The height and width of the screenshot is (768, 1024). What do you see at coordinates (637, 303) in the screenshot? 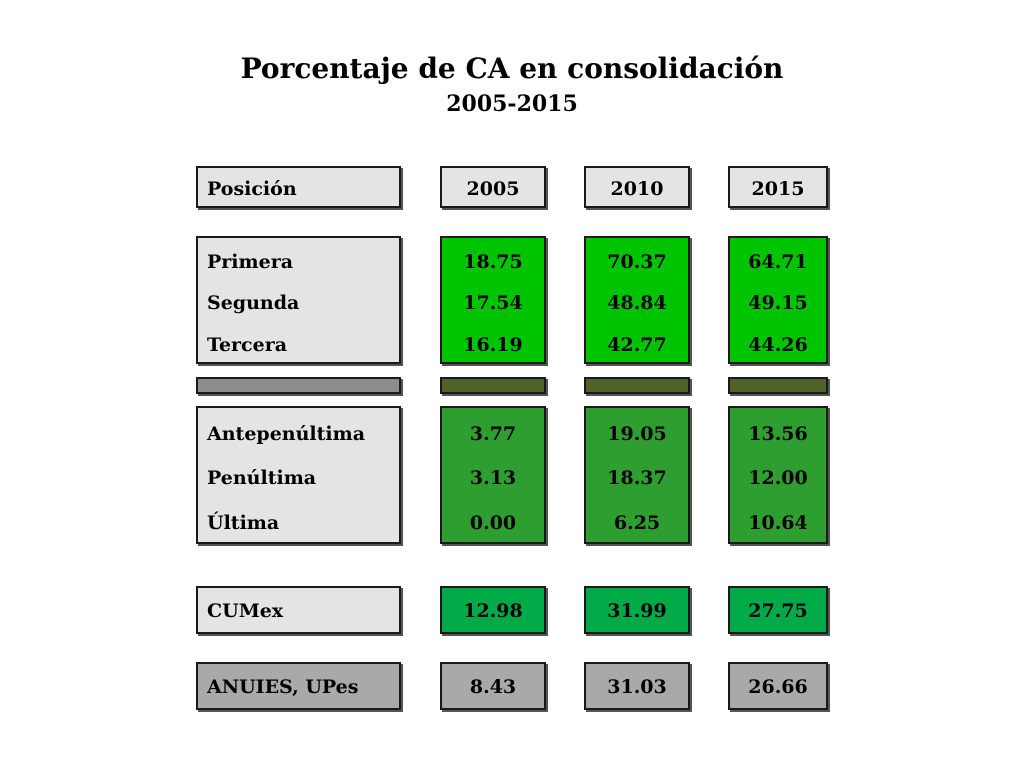
I see `value-segunda-2010: 48.84` at bounding box center [637, 303].